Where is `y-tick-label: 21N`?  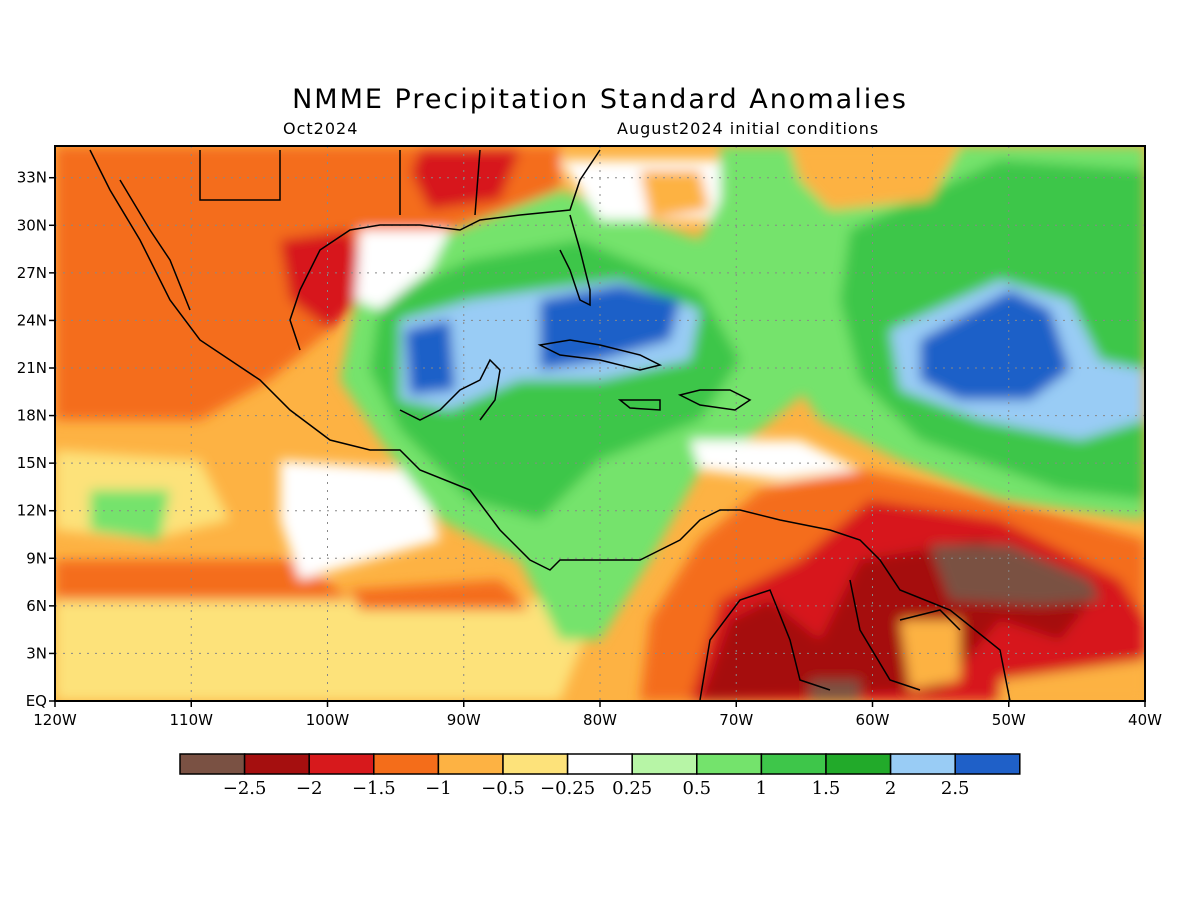
y-tick-label: 21N is located at coordinates (32, 368).